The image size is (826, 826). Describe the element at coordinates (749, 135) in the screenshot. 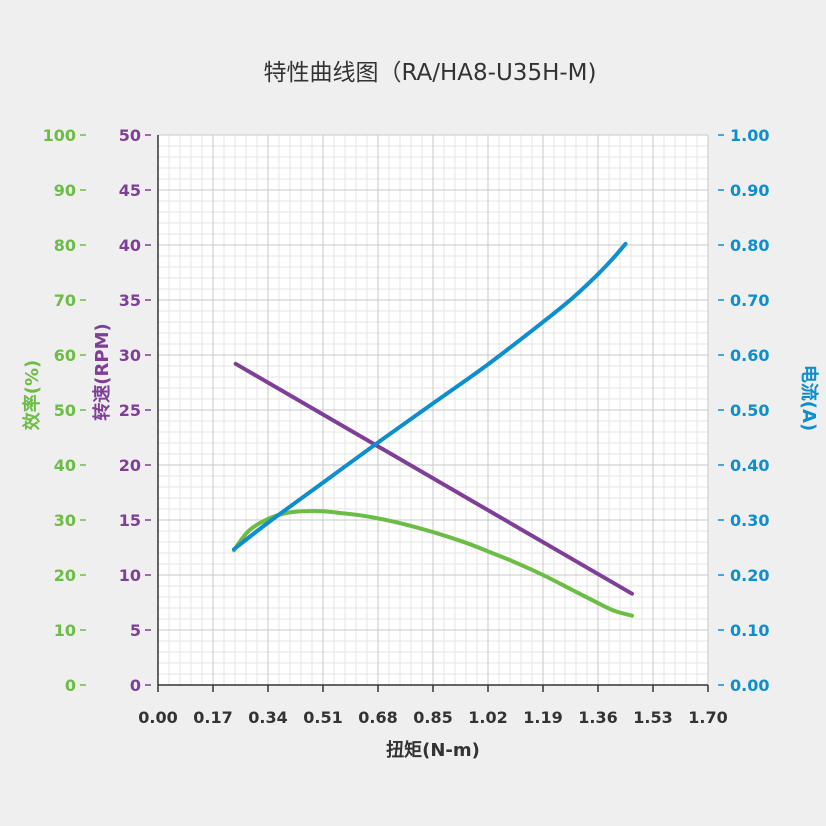

I see `current-tick-label: 1.00` at that location.